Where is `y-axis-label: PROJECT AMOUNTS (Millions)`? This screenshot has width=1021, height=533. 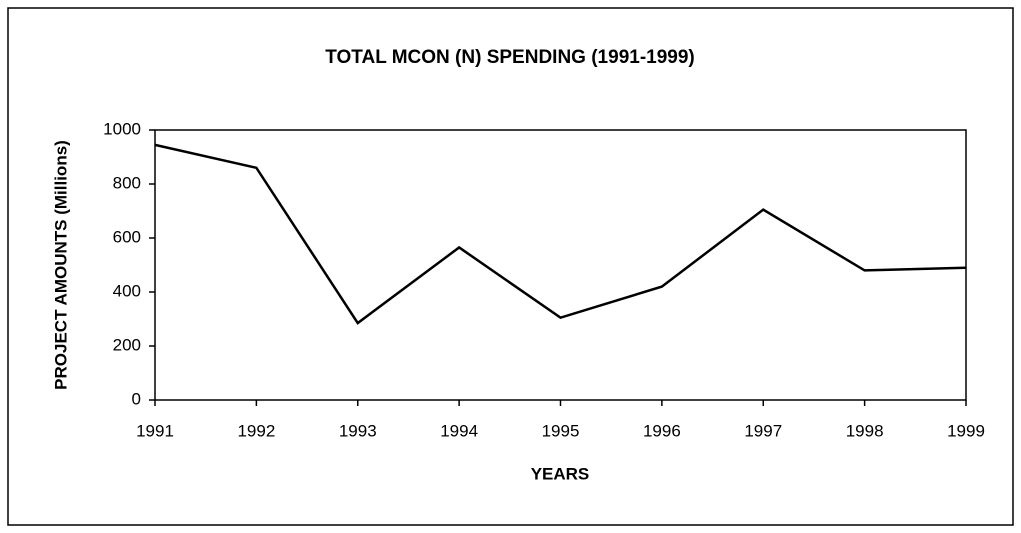
y-axis-label: PROJECT AMOUNTS (Millions) is located at coordinates (60, 265).